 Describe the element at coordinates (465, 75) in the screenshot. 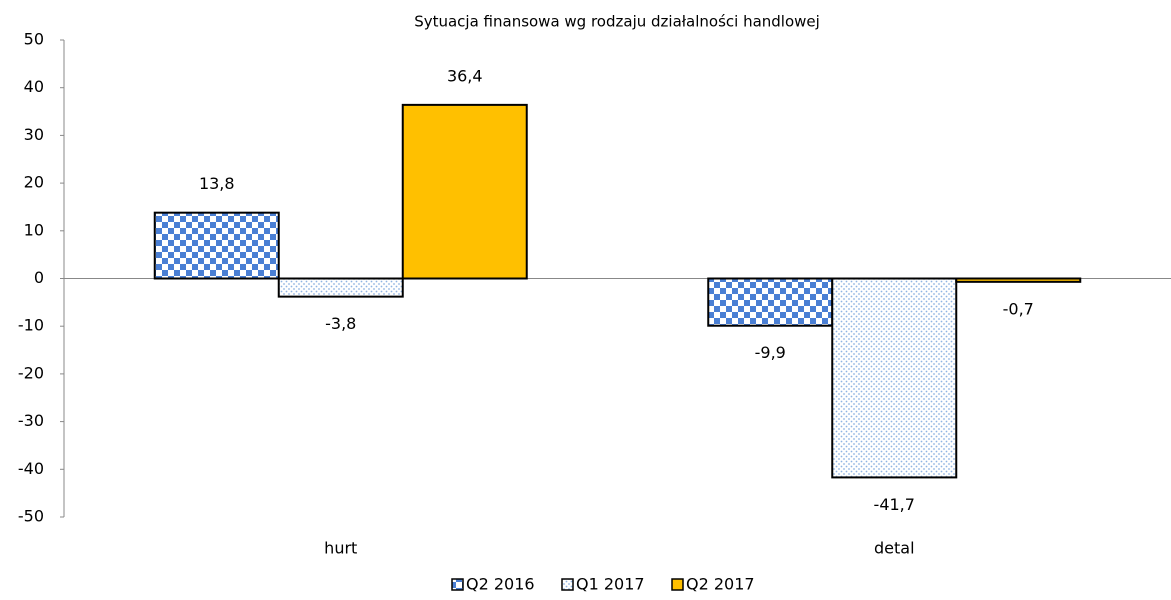

I see `data-label: 36,4` at that location.